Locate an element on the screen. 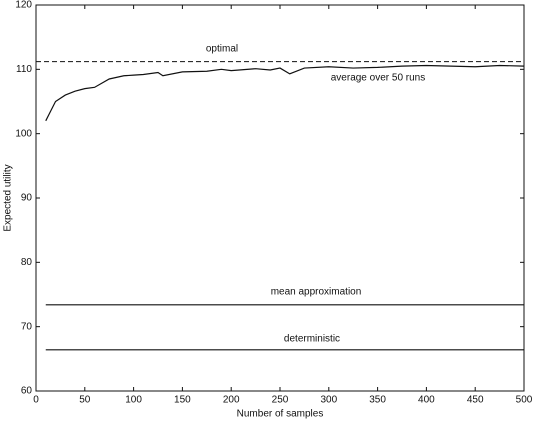  series-label: deterministic is located at coordinates (312, 339).